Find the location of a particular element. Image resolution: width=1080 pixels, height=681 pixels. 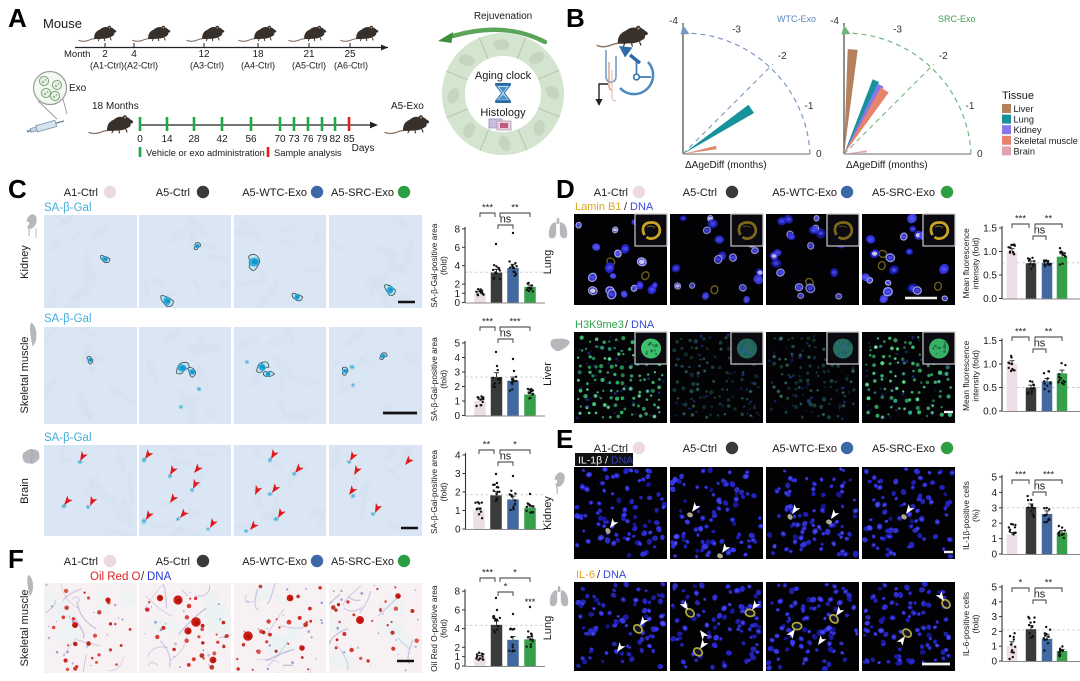

svg-text: Mouse is located at coordinates (62, 23).